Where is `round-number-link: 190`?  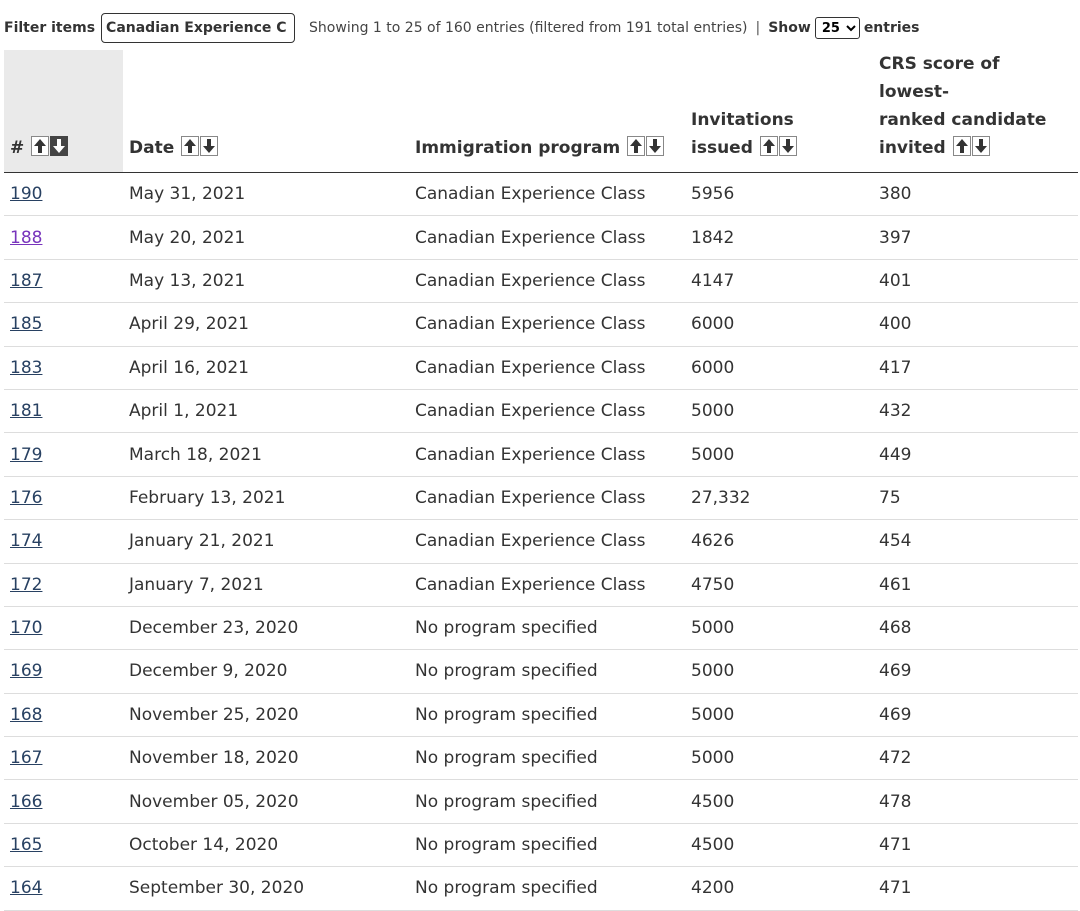 round-number-link: 190 is located at coordinates (26, 194).